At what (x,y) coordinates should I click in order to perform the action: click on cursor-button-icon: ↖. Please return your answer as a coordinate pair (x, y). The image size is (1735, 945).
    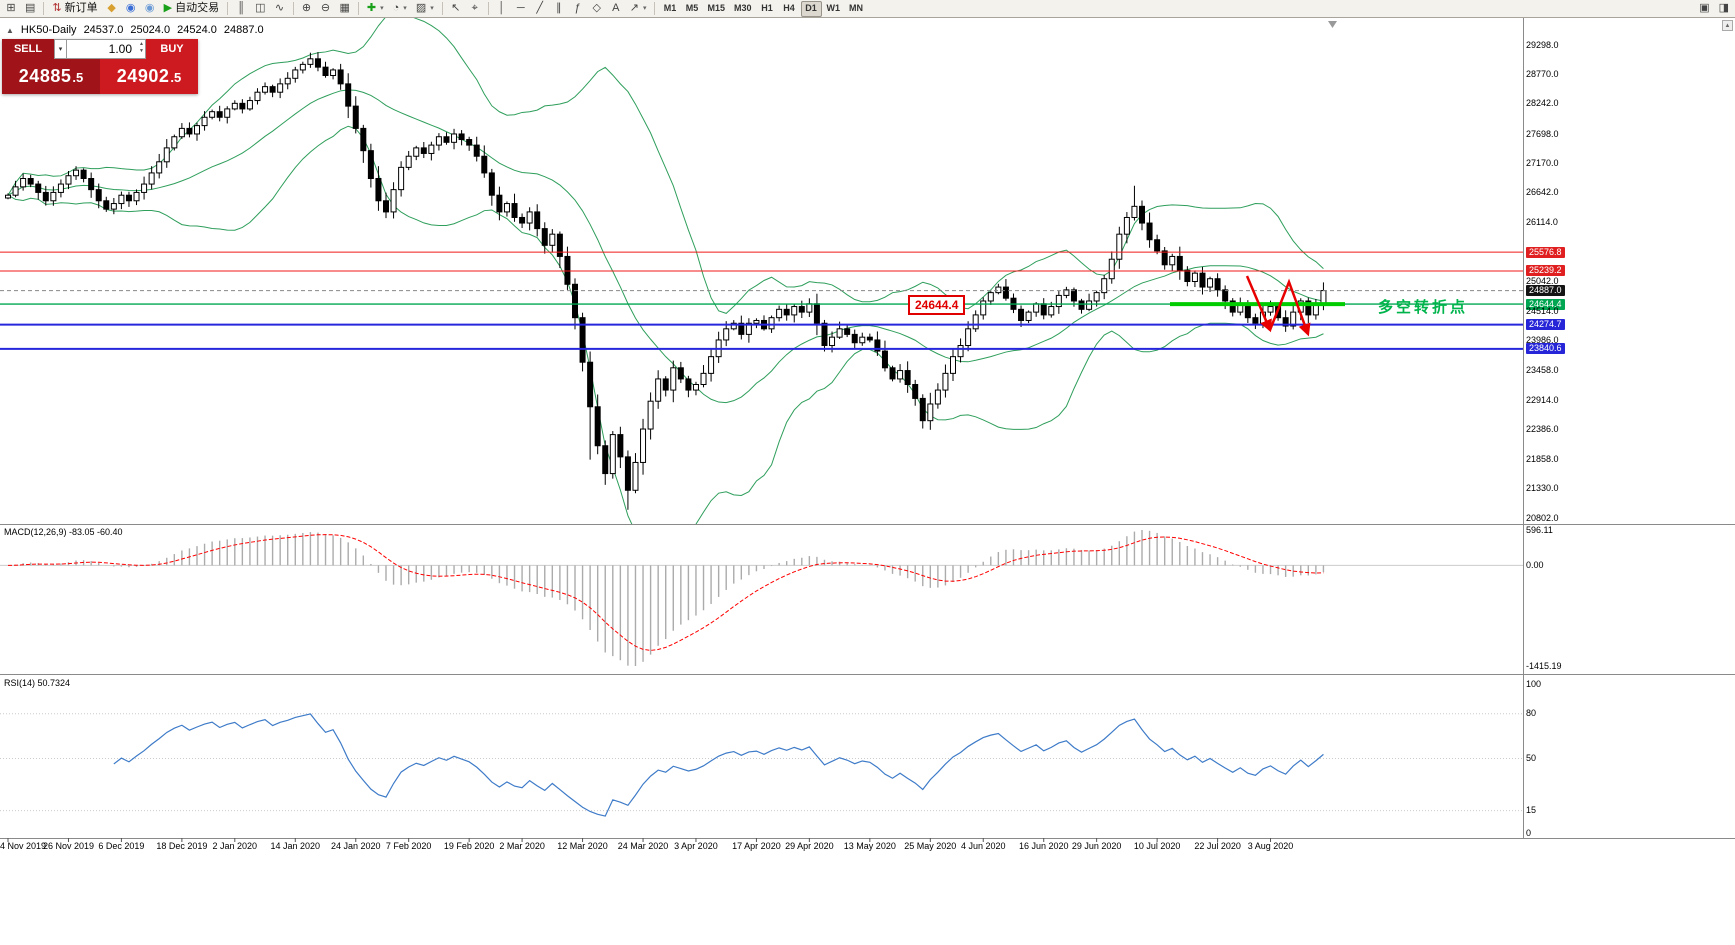
    Looking at the image, I should click on (456, 8).